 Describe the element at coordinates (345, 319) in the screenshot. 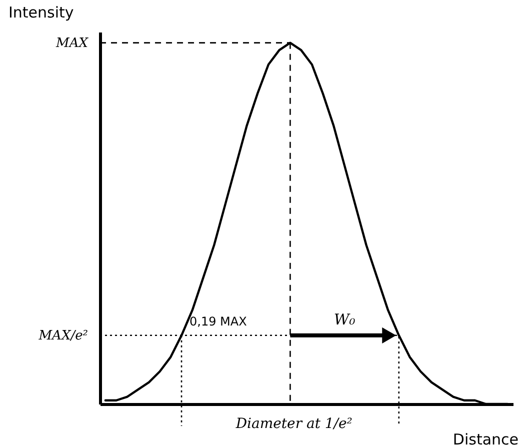

I see `annotation: W₀` at that location.